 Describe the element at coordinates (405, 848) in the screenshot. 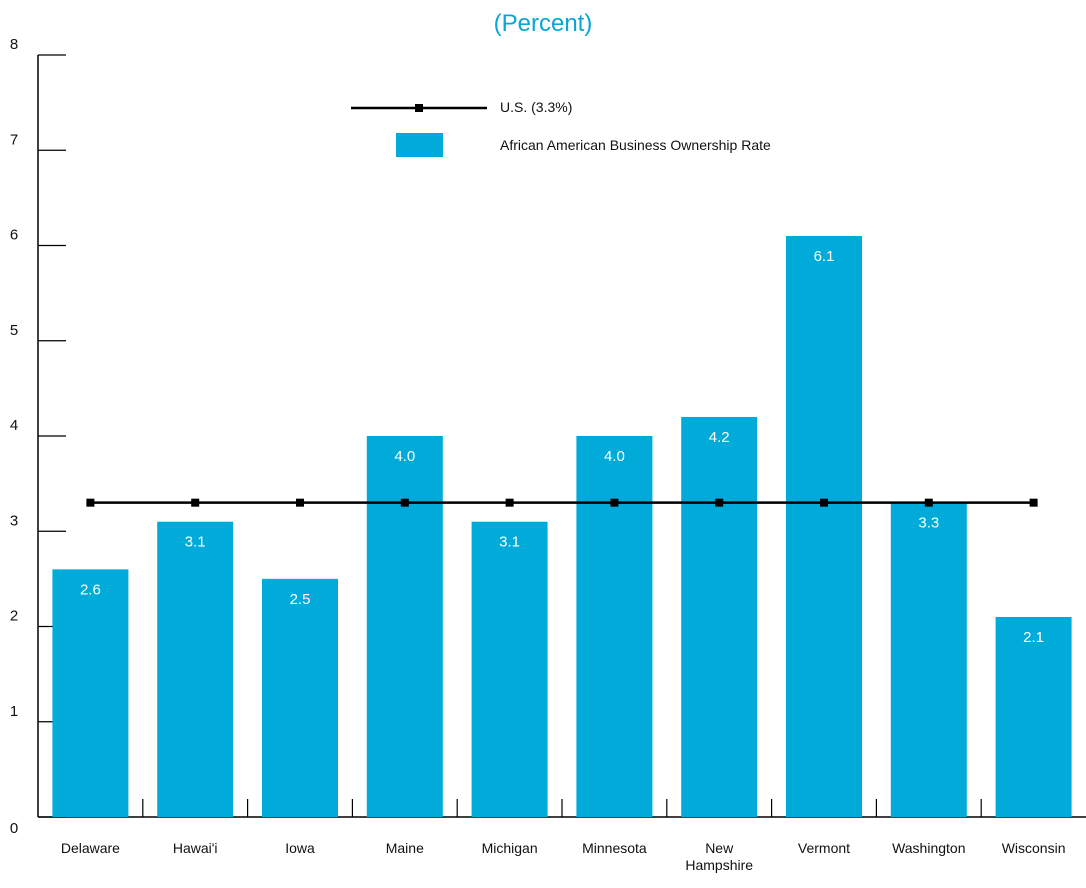

I see `x-tick-label: Maine` at that location.